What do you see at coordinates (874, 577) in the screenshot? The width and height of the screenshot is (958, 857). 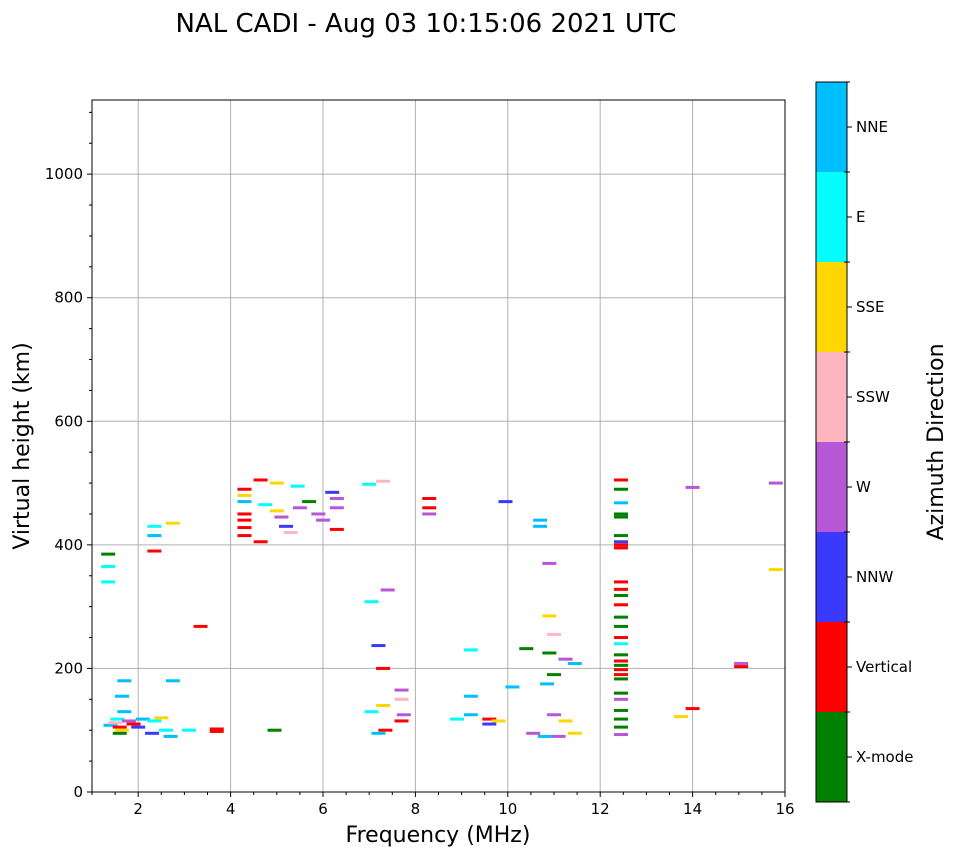 I see `colorbar-tick-label: NNW` at bounding box center [874, 577].